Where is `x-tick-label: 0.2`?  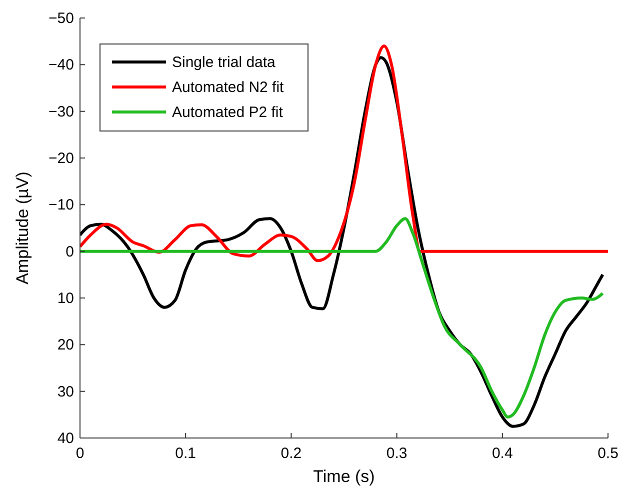 x-tick-label: 0.2 is located at coordinates (291, 453).